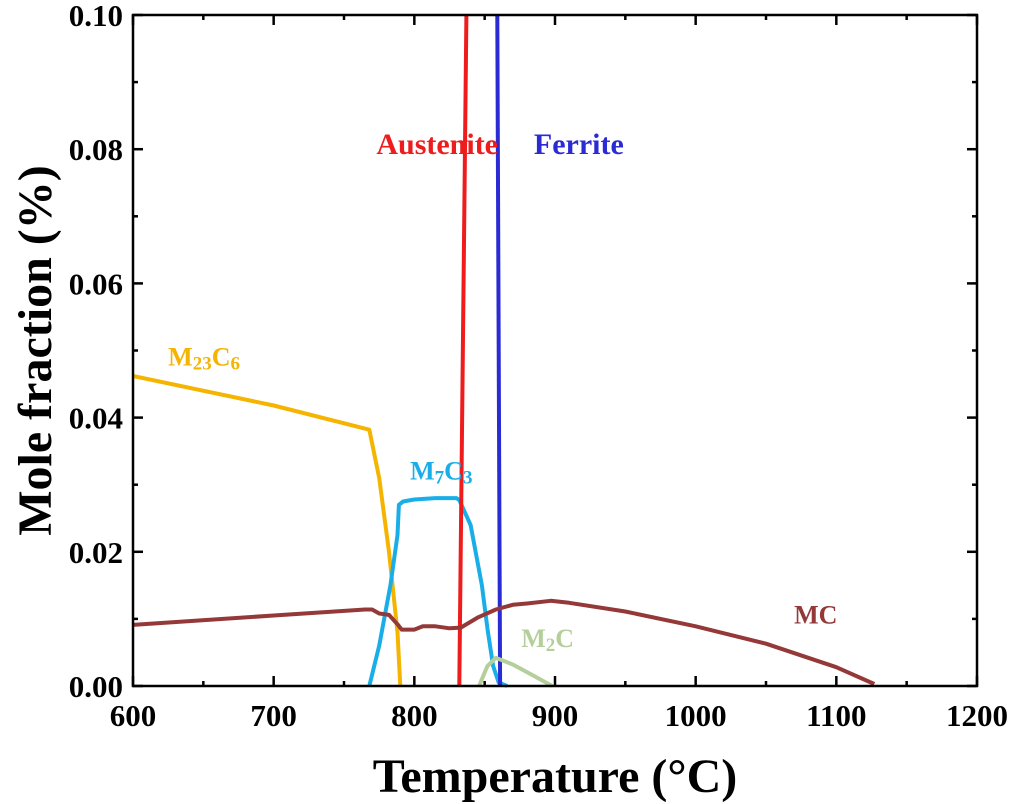  I want to click on x-tick-label: 800, so click(414, 715).